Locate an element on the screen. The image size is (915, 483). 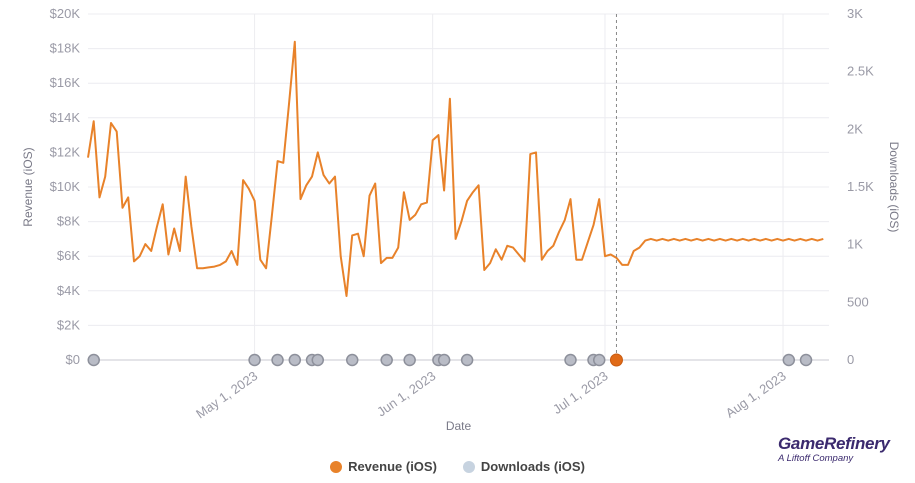
brand-subtitle: A Liftoff Company is located at coordinates (816, 458).